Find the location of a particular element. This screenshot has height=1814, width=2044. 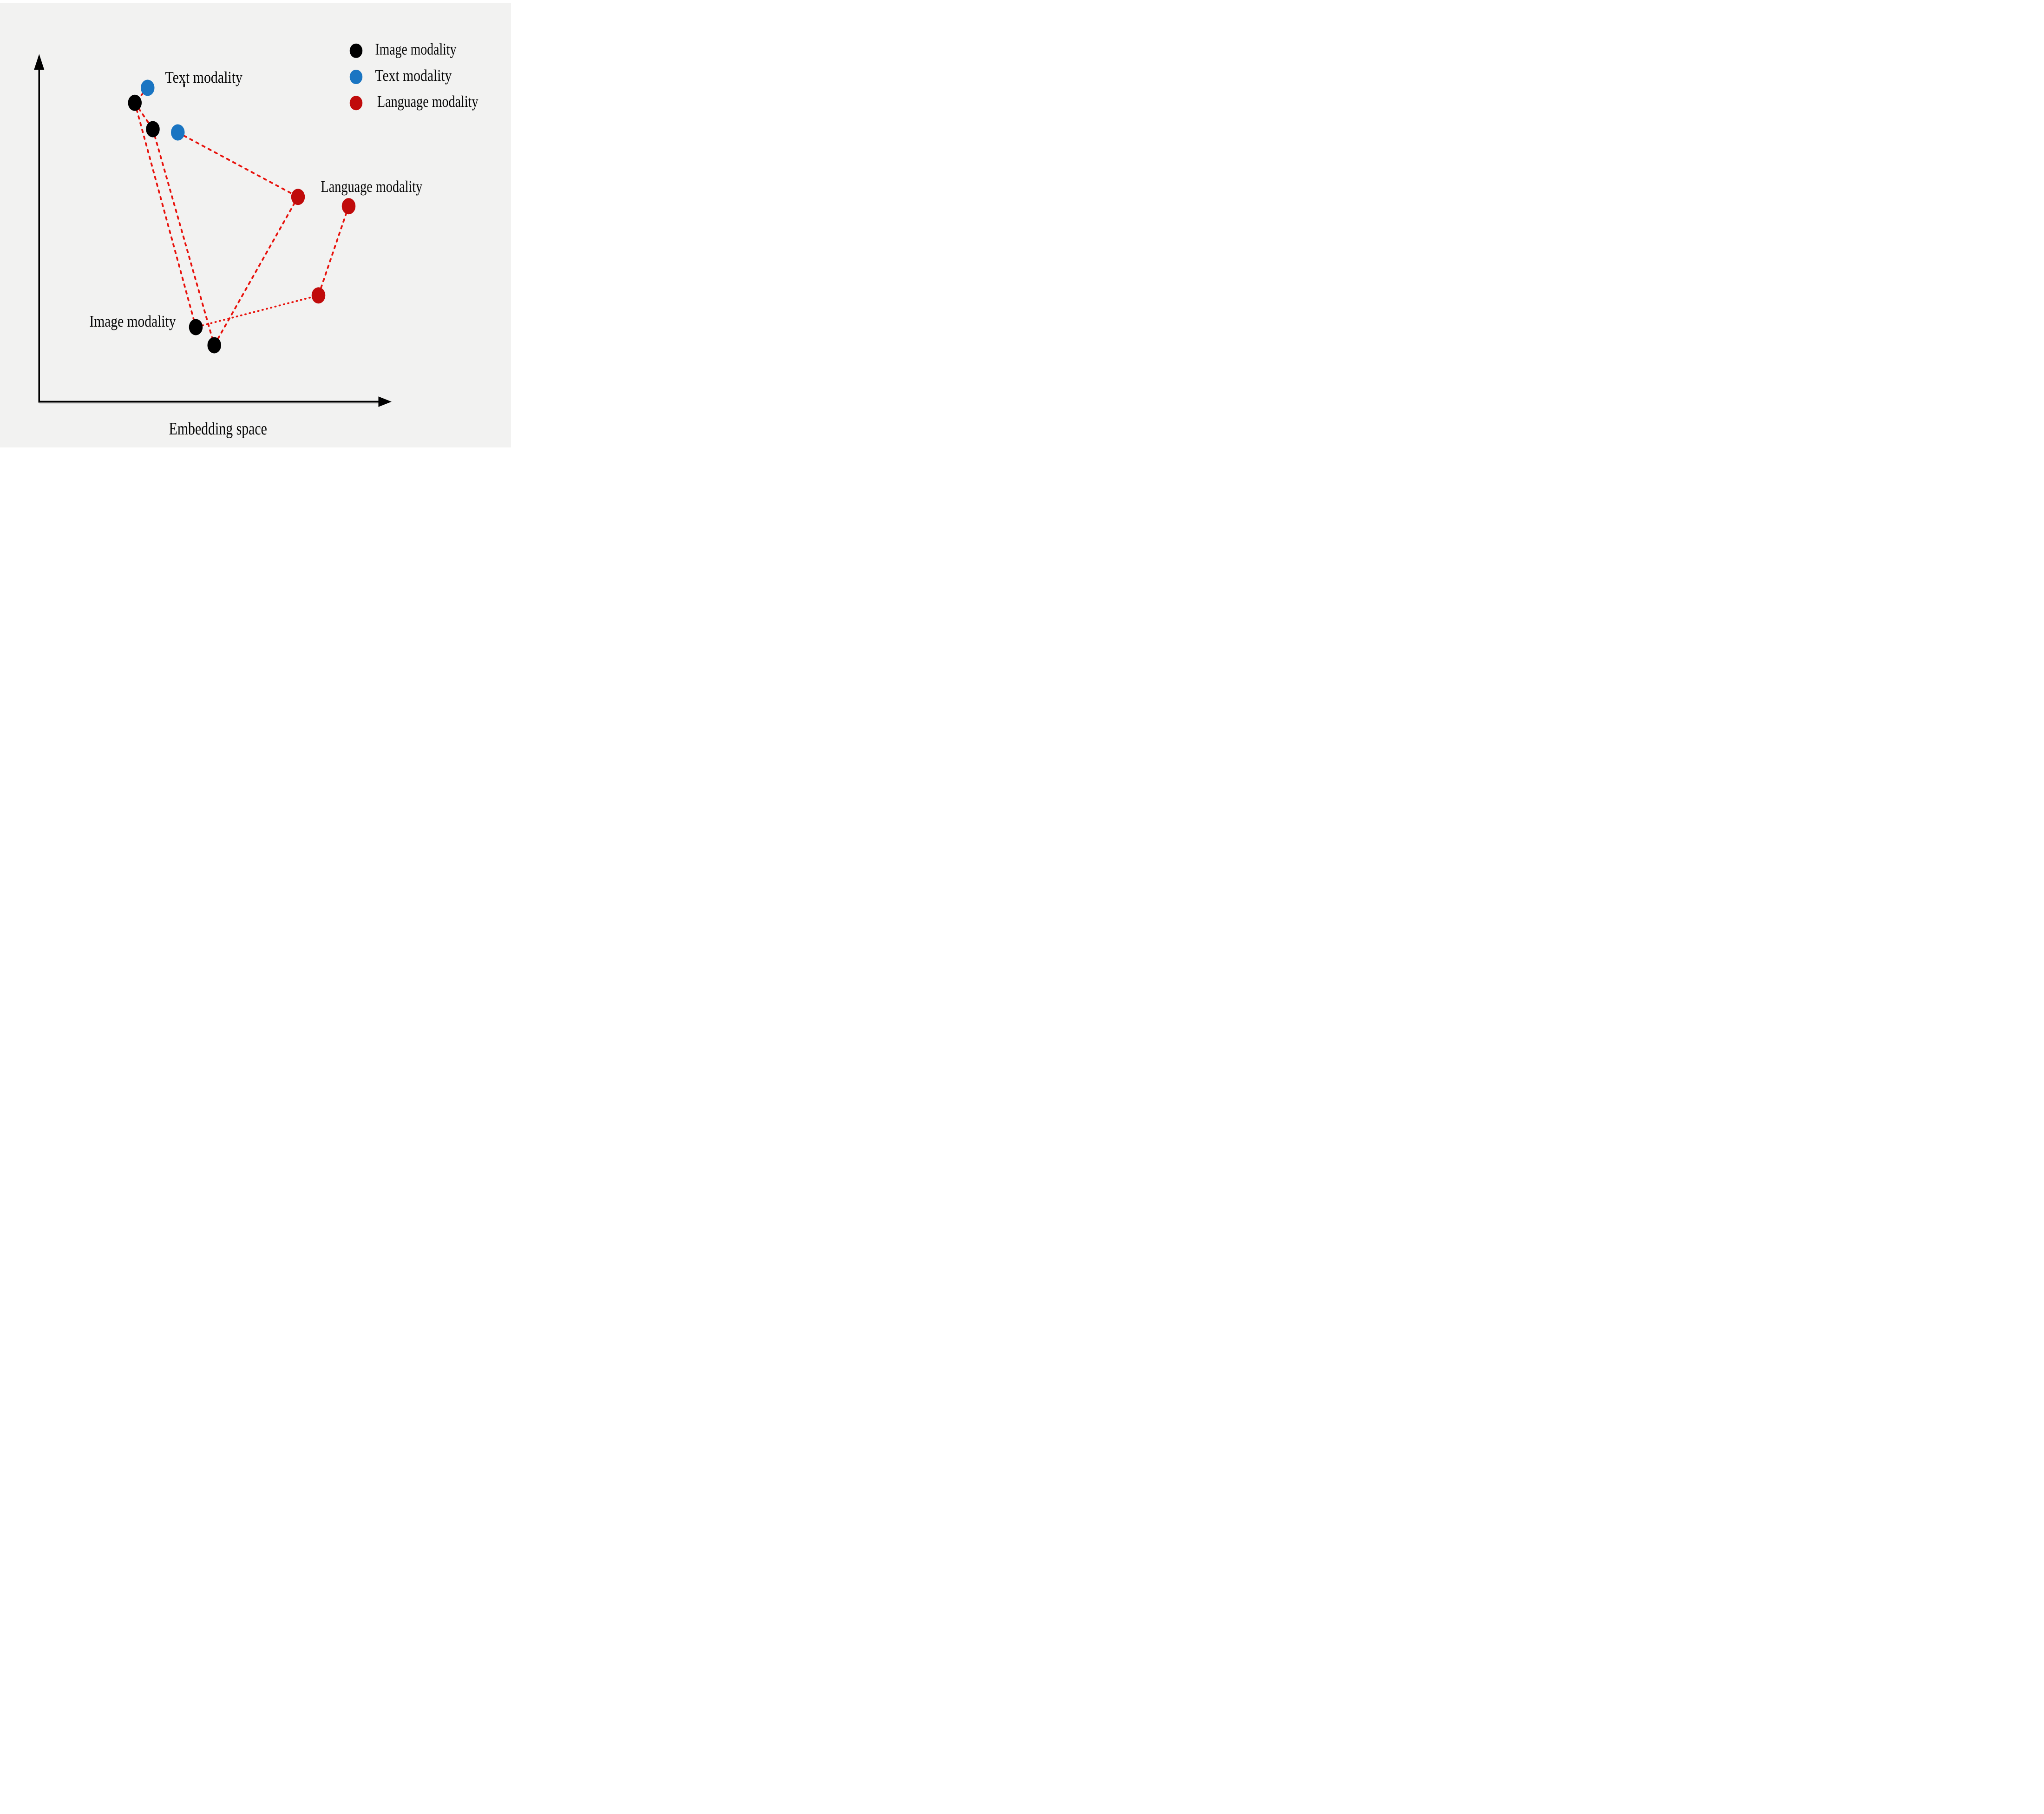

legend-item-text: Text modality is located at coordinates (400, 75).